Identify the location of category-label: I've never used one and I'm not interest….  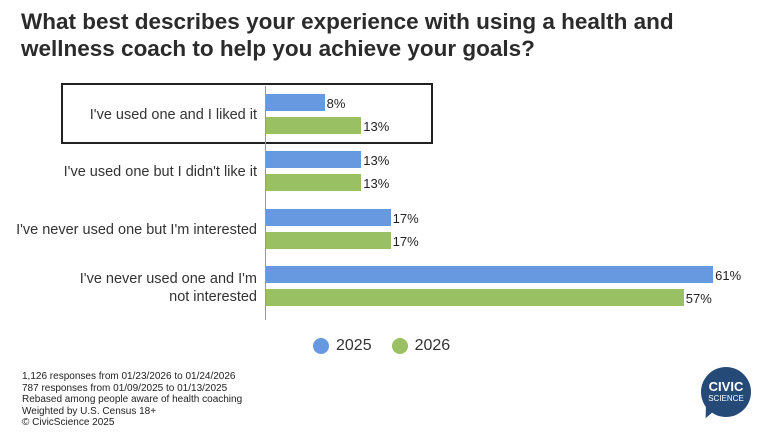
(168, 287).